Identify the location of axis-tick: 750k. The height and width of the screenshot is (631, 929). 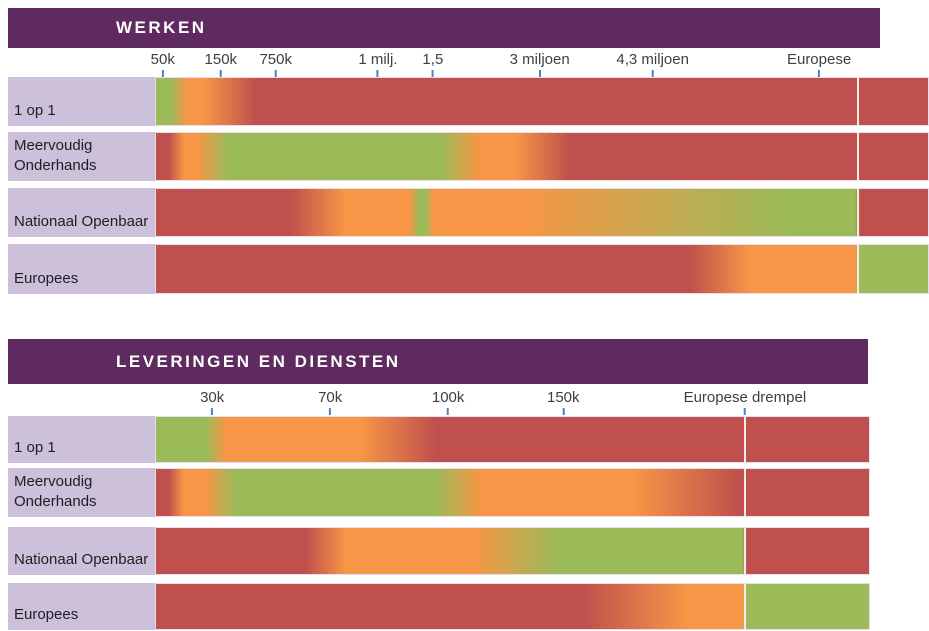
(275, 64).